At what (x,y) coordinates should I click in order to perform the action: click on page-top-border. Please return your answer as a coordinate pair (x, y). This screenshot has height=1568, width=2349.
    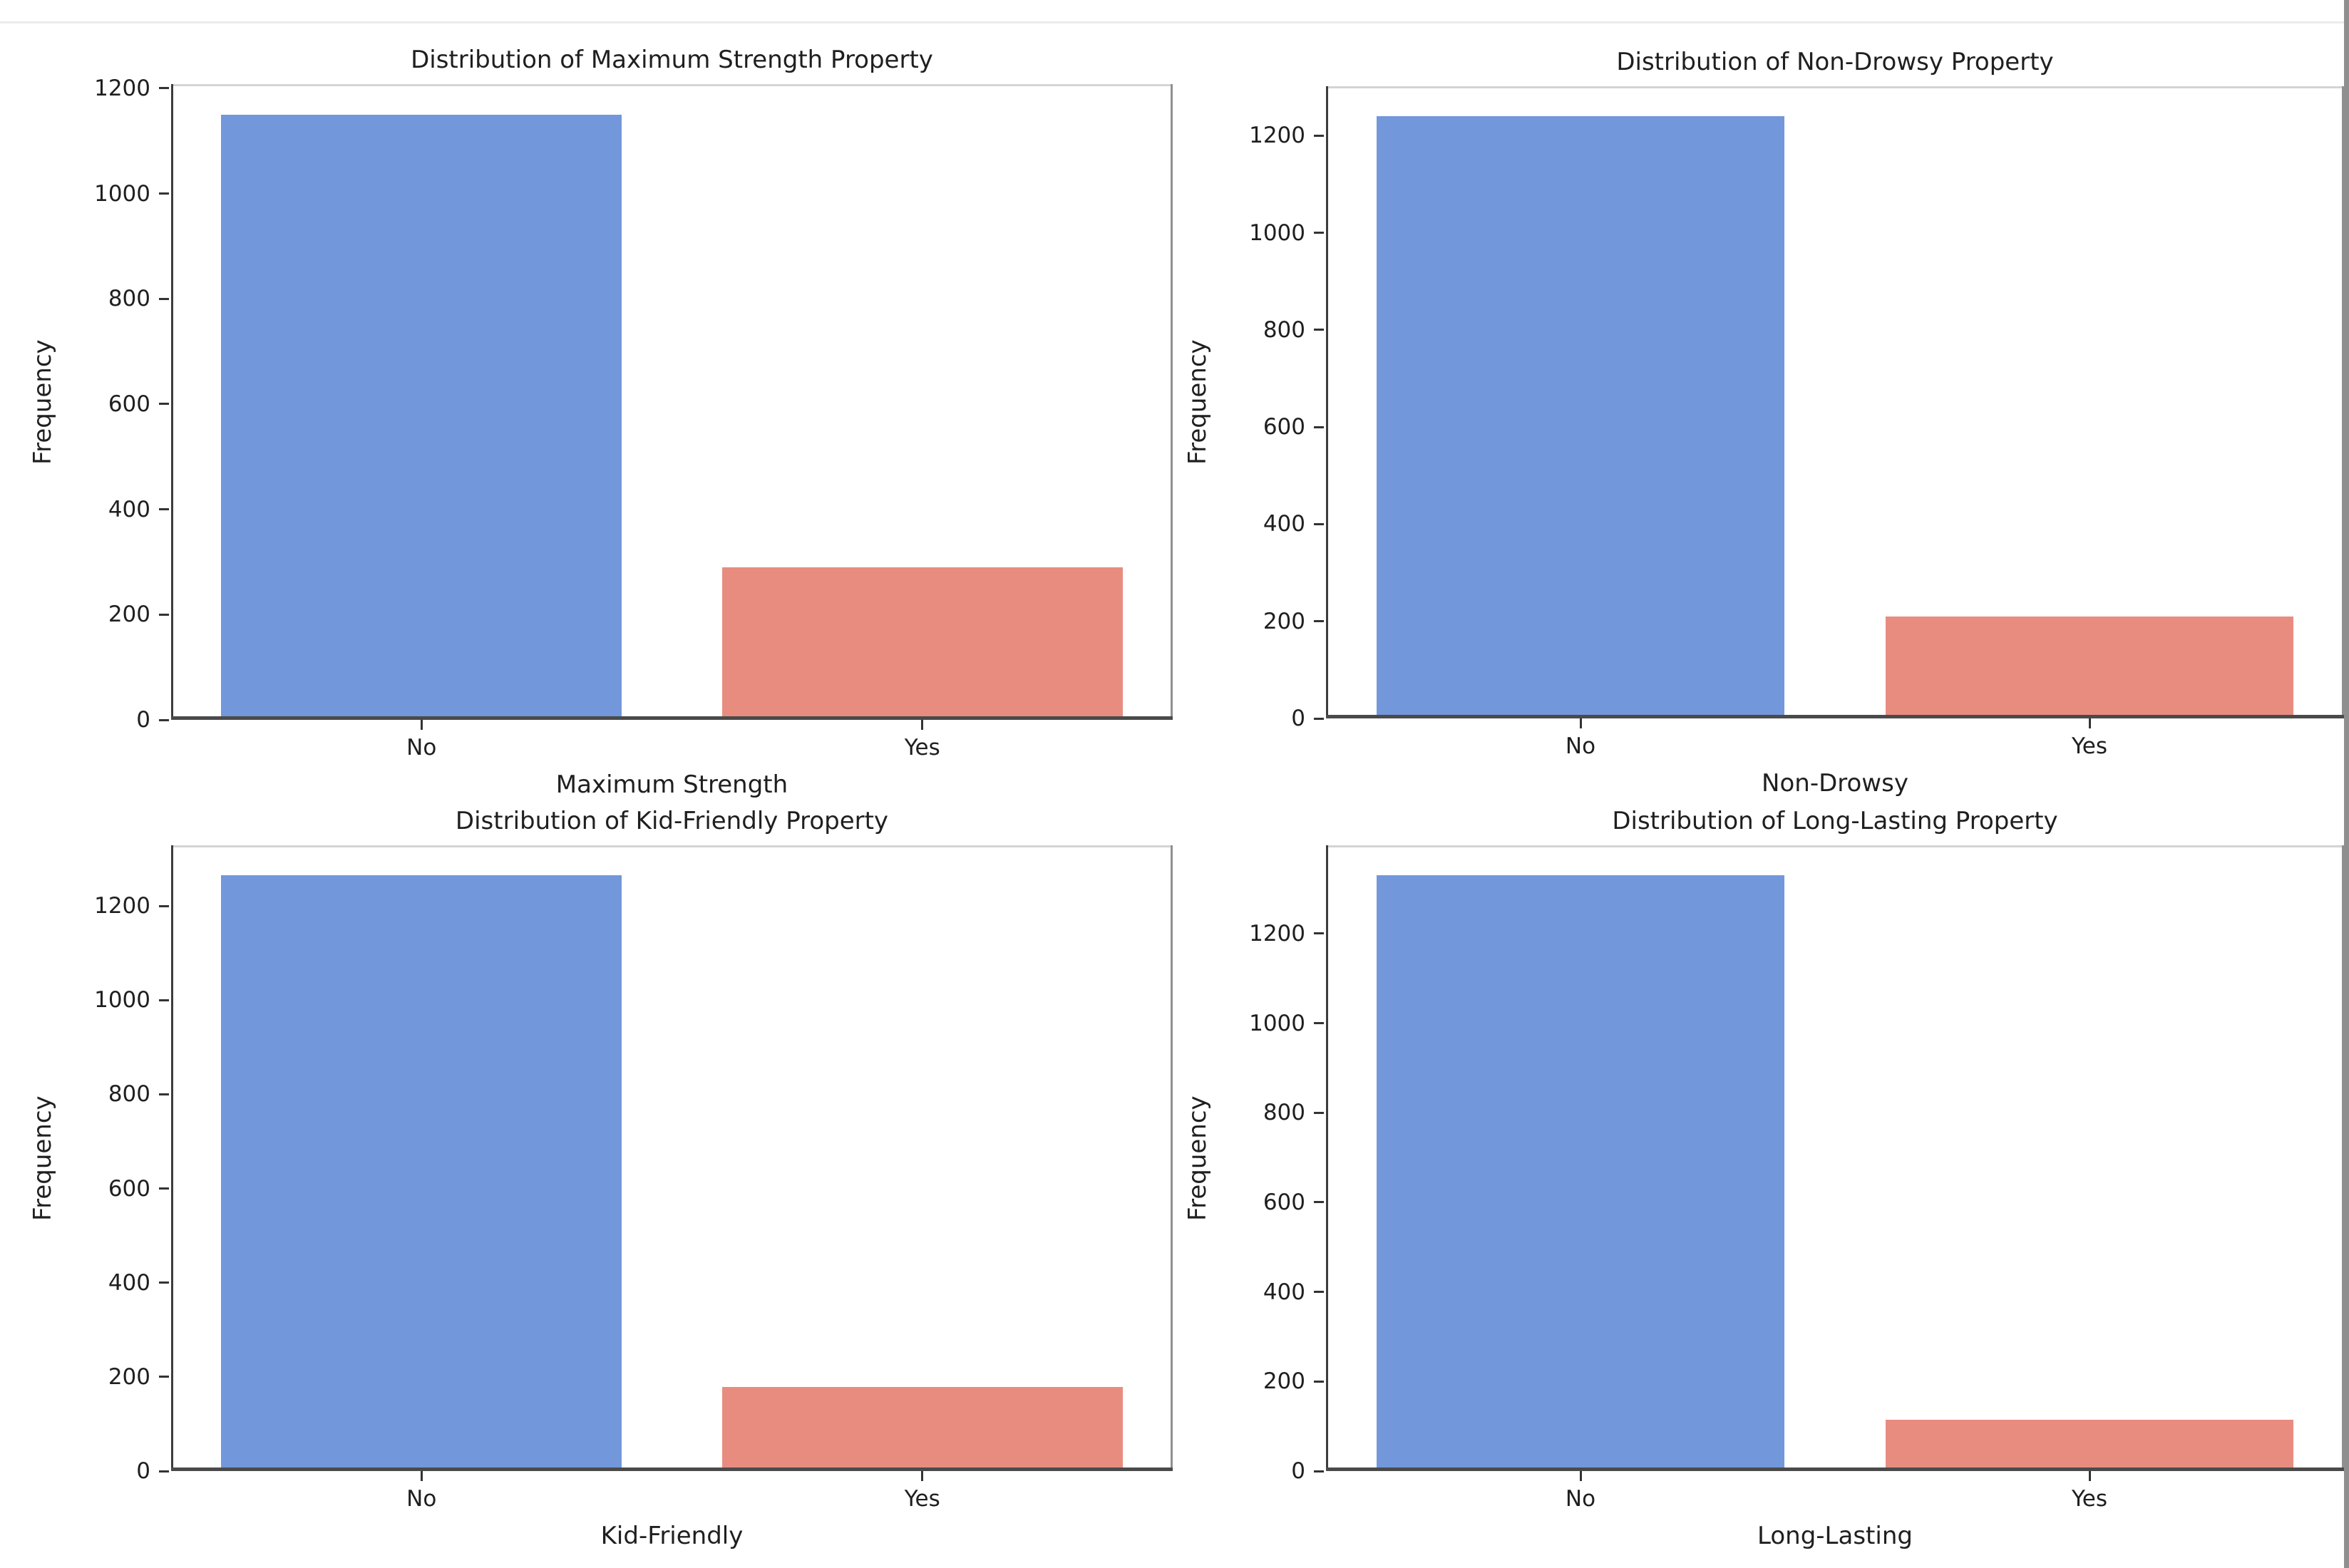
    Looking at the image, I should click on (1174, 23).